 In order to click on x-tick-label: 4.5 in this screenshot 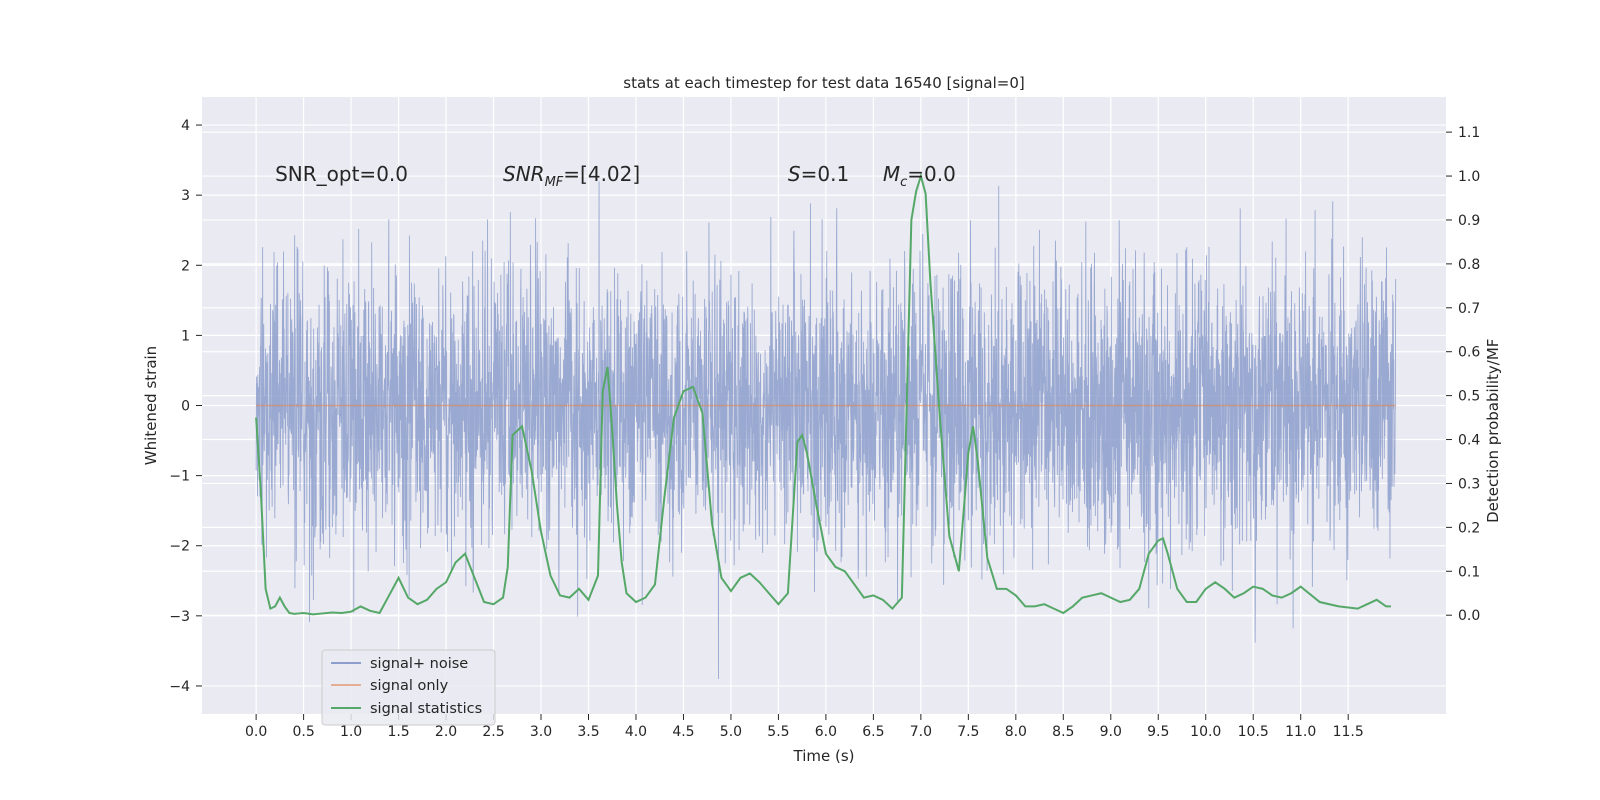, I will do `click(683, 732)`.